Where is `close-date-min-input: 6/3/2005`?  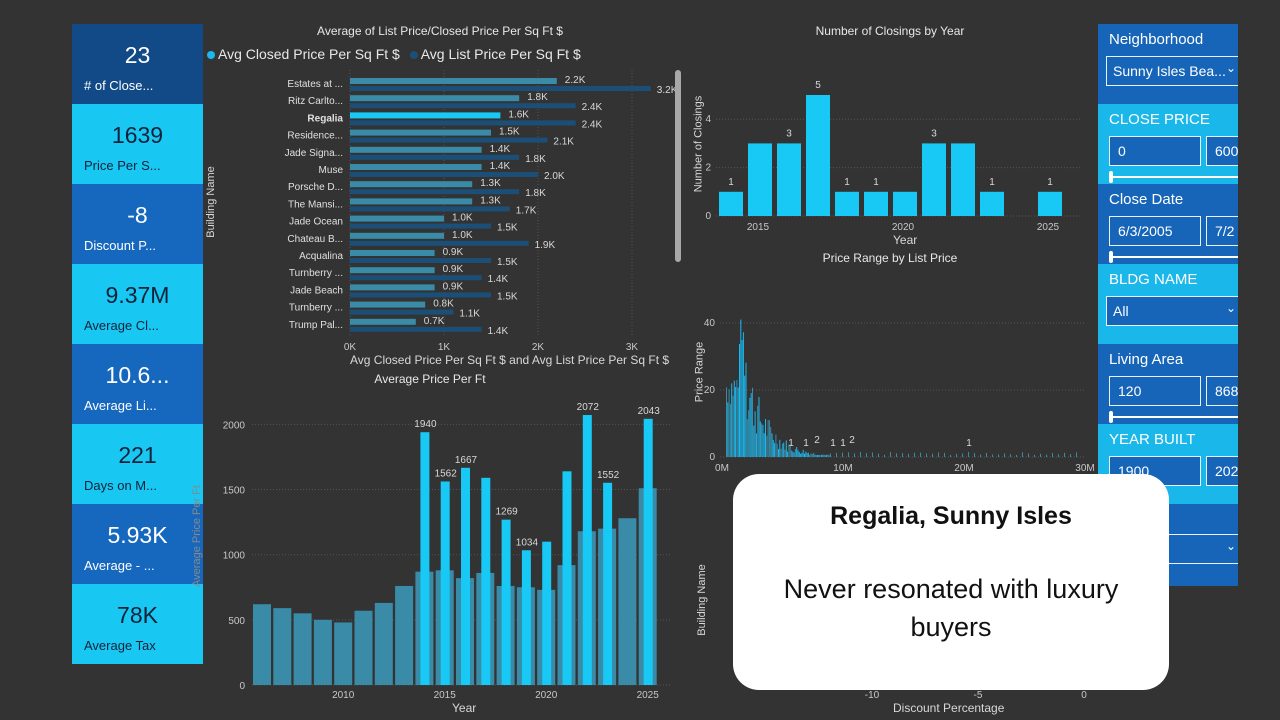 close-date-min-input: 6/3/2005 is located at coordinates (1155, 231).